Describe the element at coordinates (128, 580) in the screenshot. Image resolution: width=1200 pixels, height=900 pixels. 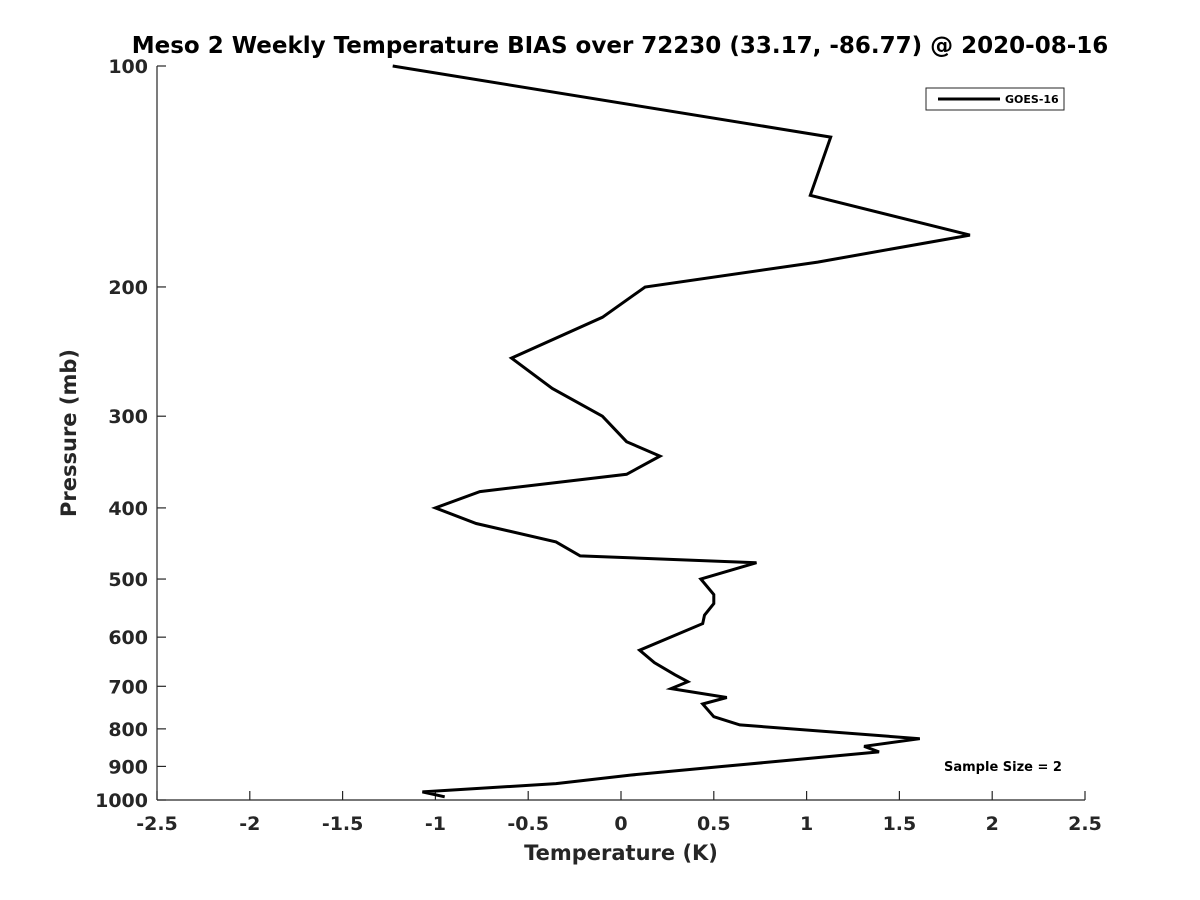
I see `y-tick-label: 500` at that location.